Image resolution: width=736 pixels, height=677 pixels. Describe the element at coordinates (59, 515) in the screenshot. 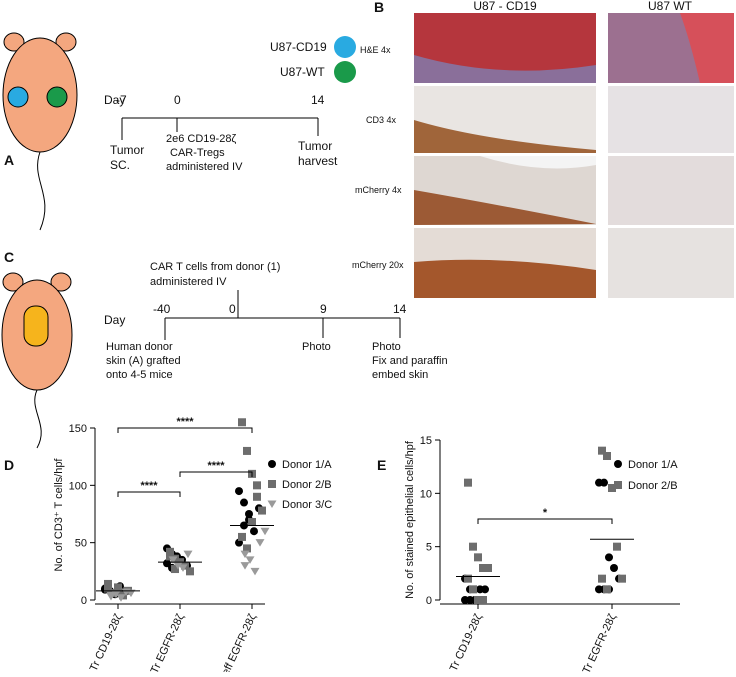

I see `y-axis-label: No. of CD3⁺ T cells/hpf` at that location.